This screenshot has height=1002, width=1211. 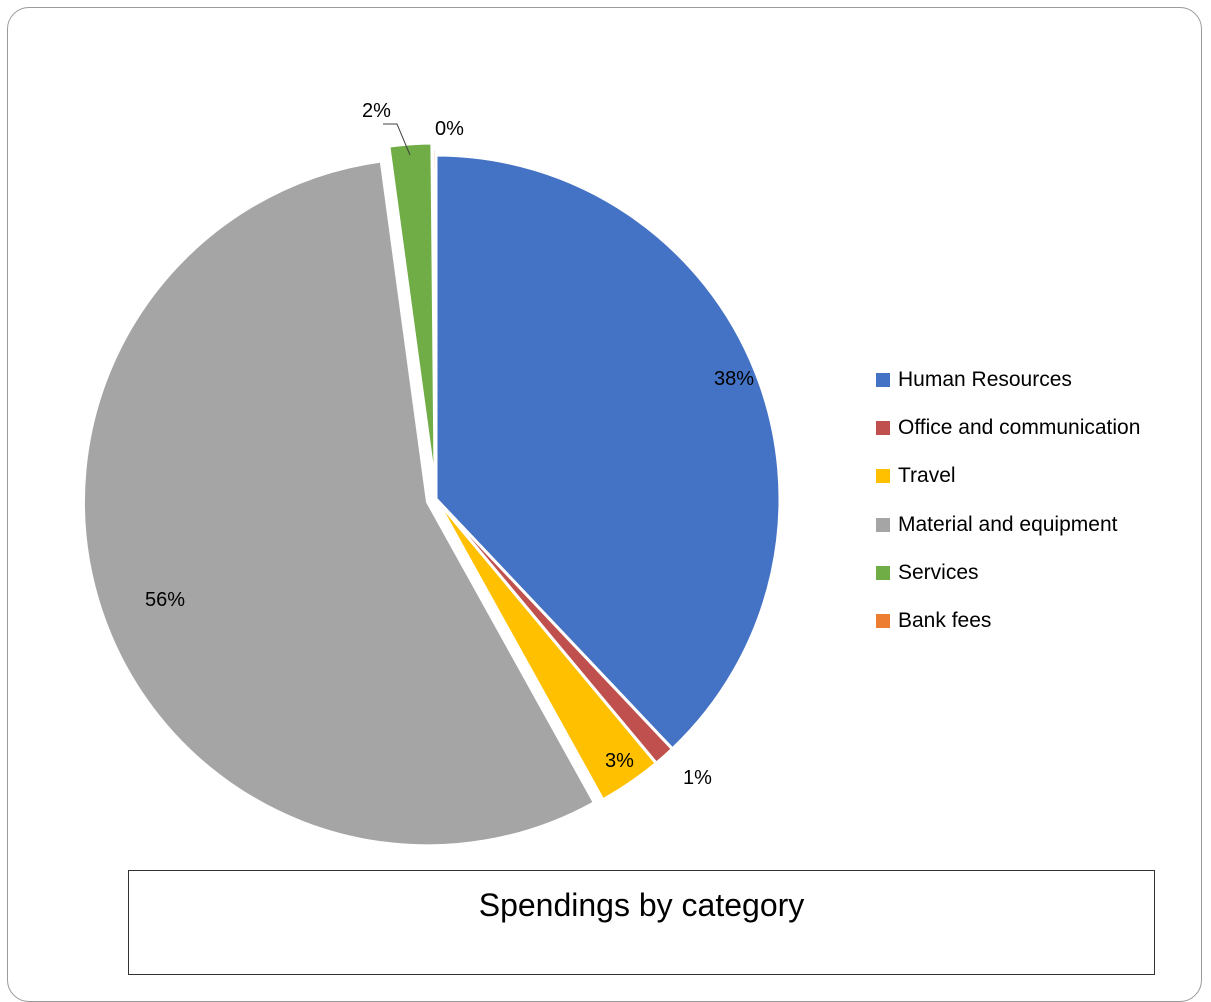 I want to click on legend-item-travel: Travel, so click(x=1008, y=476).